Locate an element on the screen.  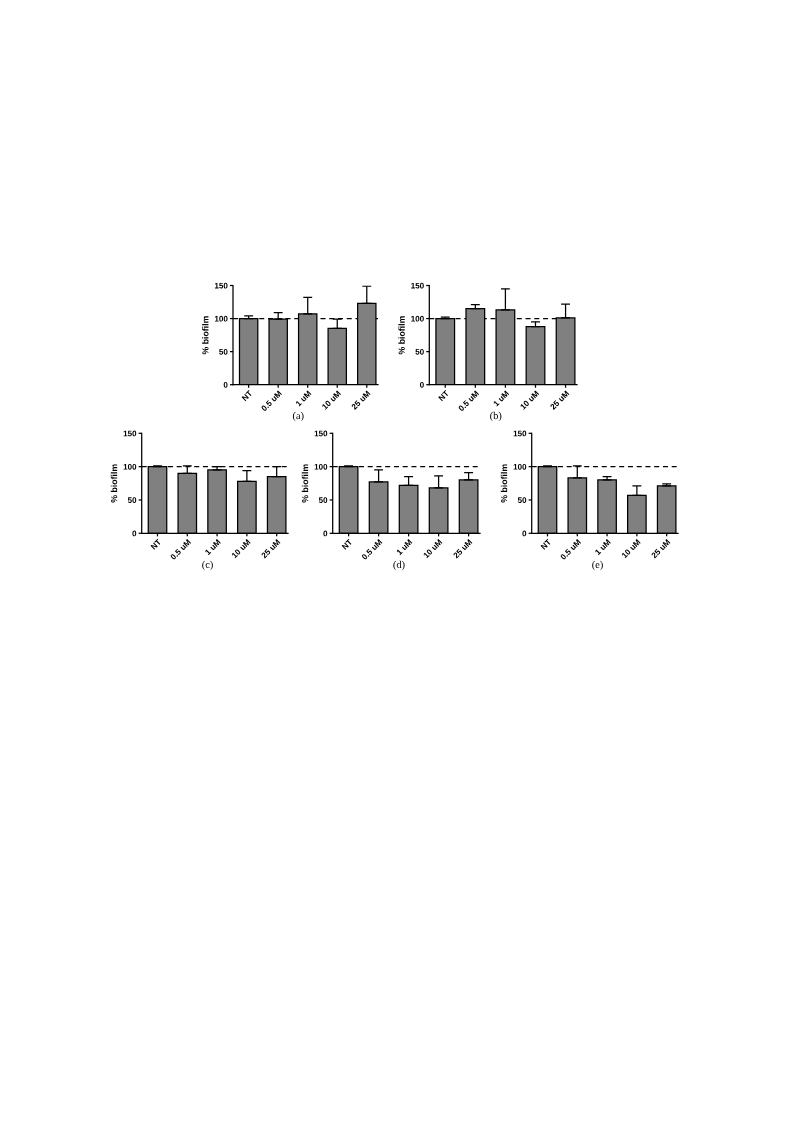
text: (a) is located at coordinates (298, 416).